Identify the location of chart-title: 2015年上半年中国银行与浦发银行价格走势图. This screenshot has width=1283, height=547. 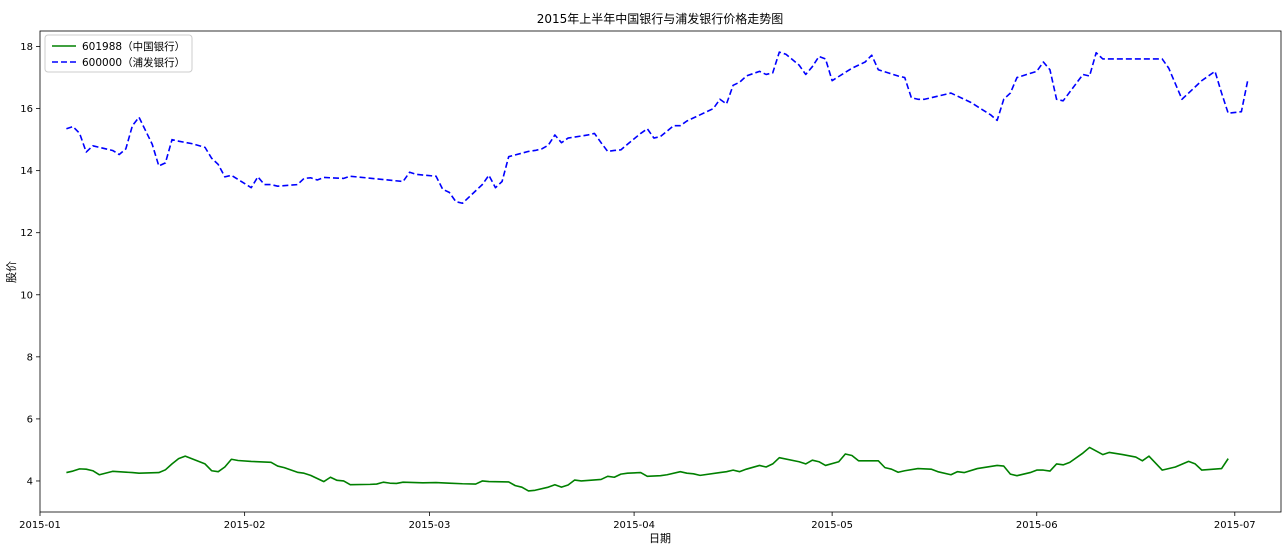
(660, 18).